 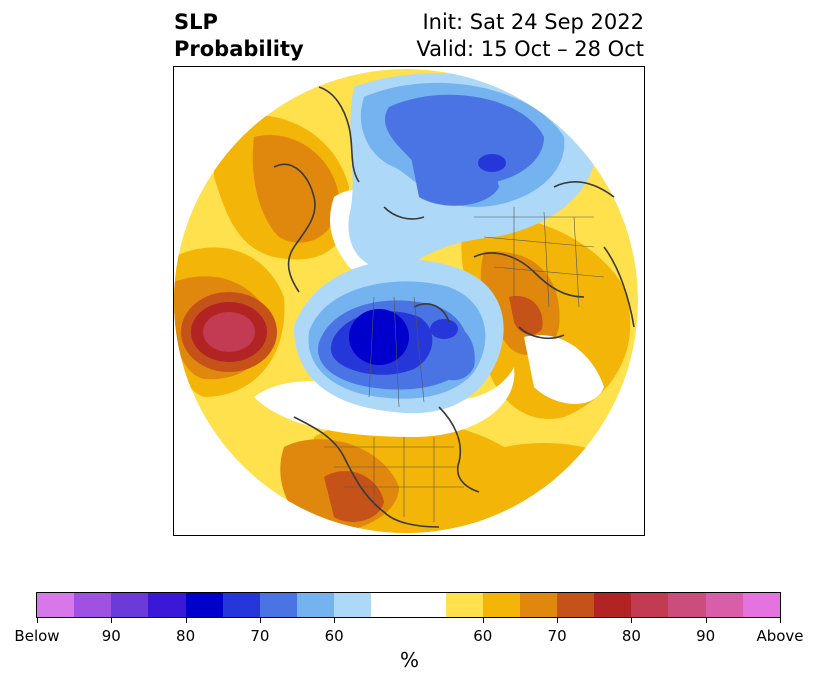 What do you see at coordinates (408, 623) in the screenshot?
I see `colorbar-ticks` at bounding box center [408, 623].